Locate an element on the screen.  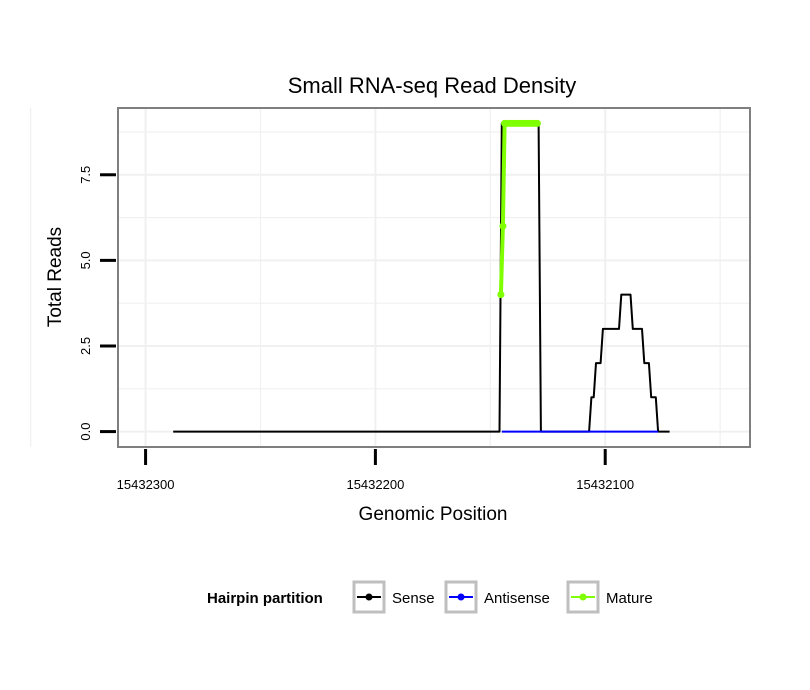
x-tick-label: 15432100 is located at coordinates (605, 484).